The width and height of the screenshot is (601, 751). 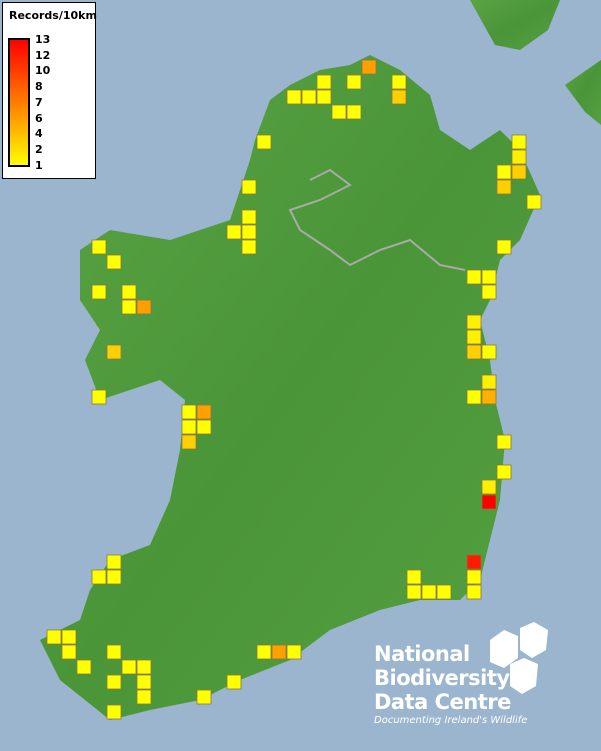 What do you see at coordinates (53, 15) in the screenshot?
I see `legend-title: Records/10km` at bounding box center [53, 15].